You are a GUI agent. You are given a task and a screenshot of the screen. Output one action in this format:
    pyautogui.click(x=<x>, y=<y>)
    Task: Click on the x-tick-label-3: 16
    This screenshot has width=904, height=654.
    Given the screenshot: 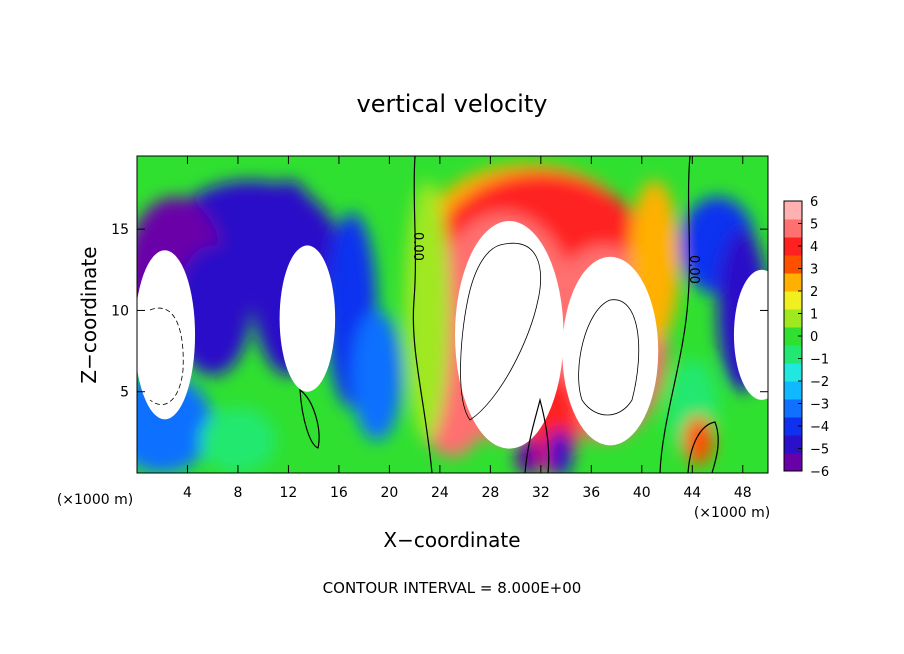 What is the action you would take?
    pyautogui.click(x=339, y=493)
    